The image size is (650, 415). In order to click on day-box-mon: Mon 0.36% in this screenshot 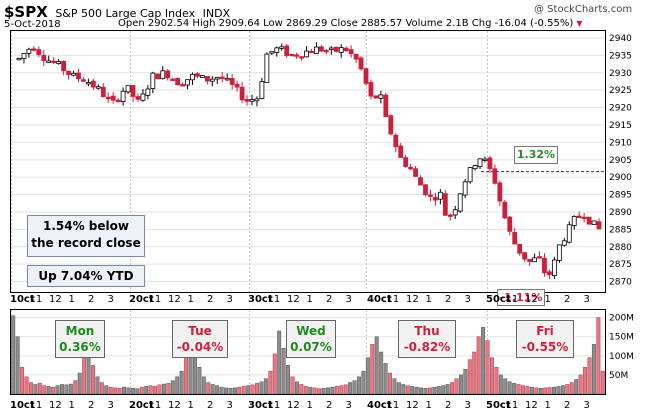, I will do `click(80, 339)`.